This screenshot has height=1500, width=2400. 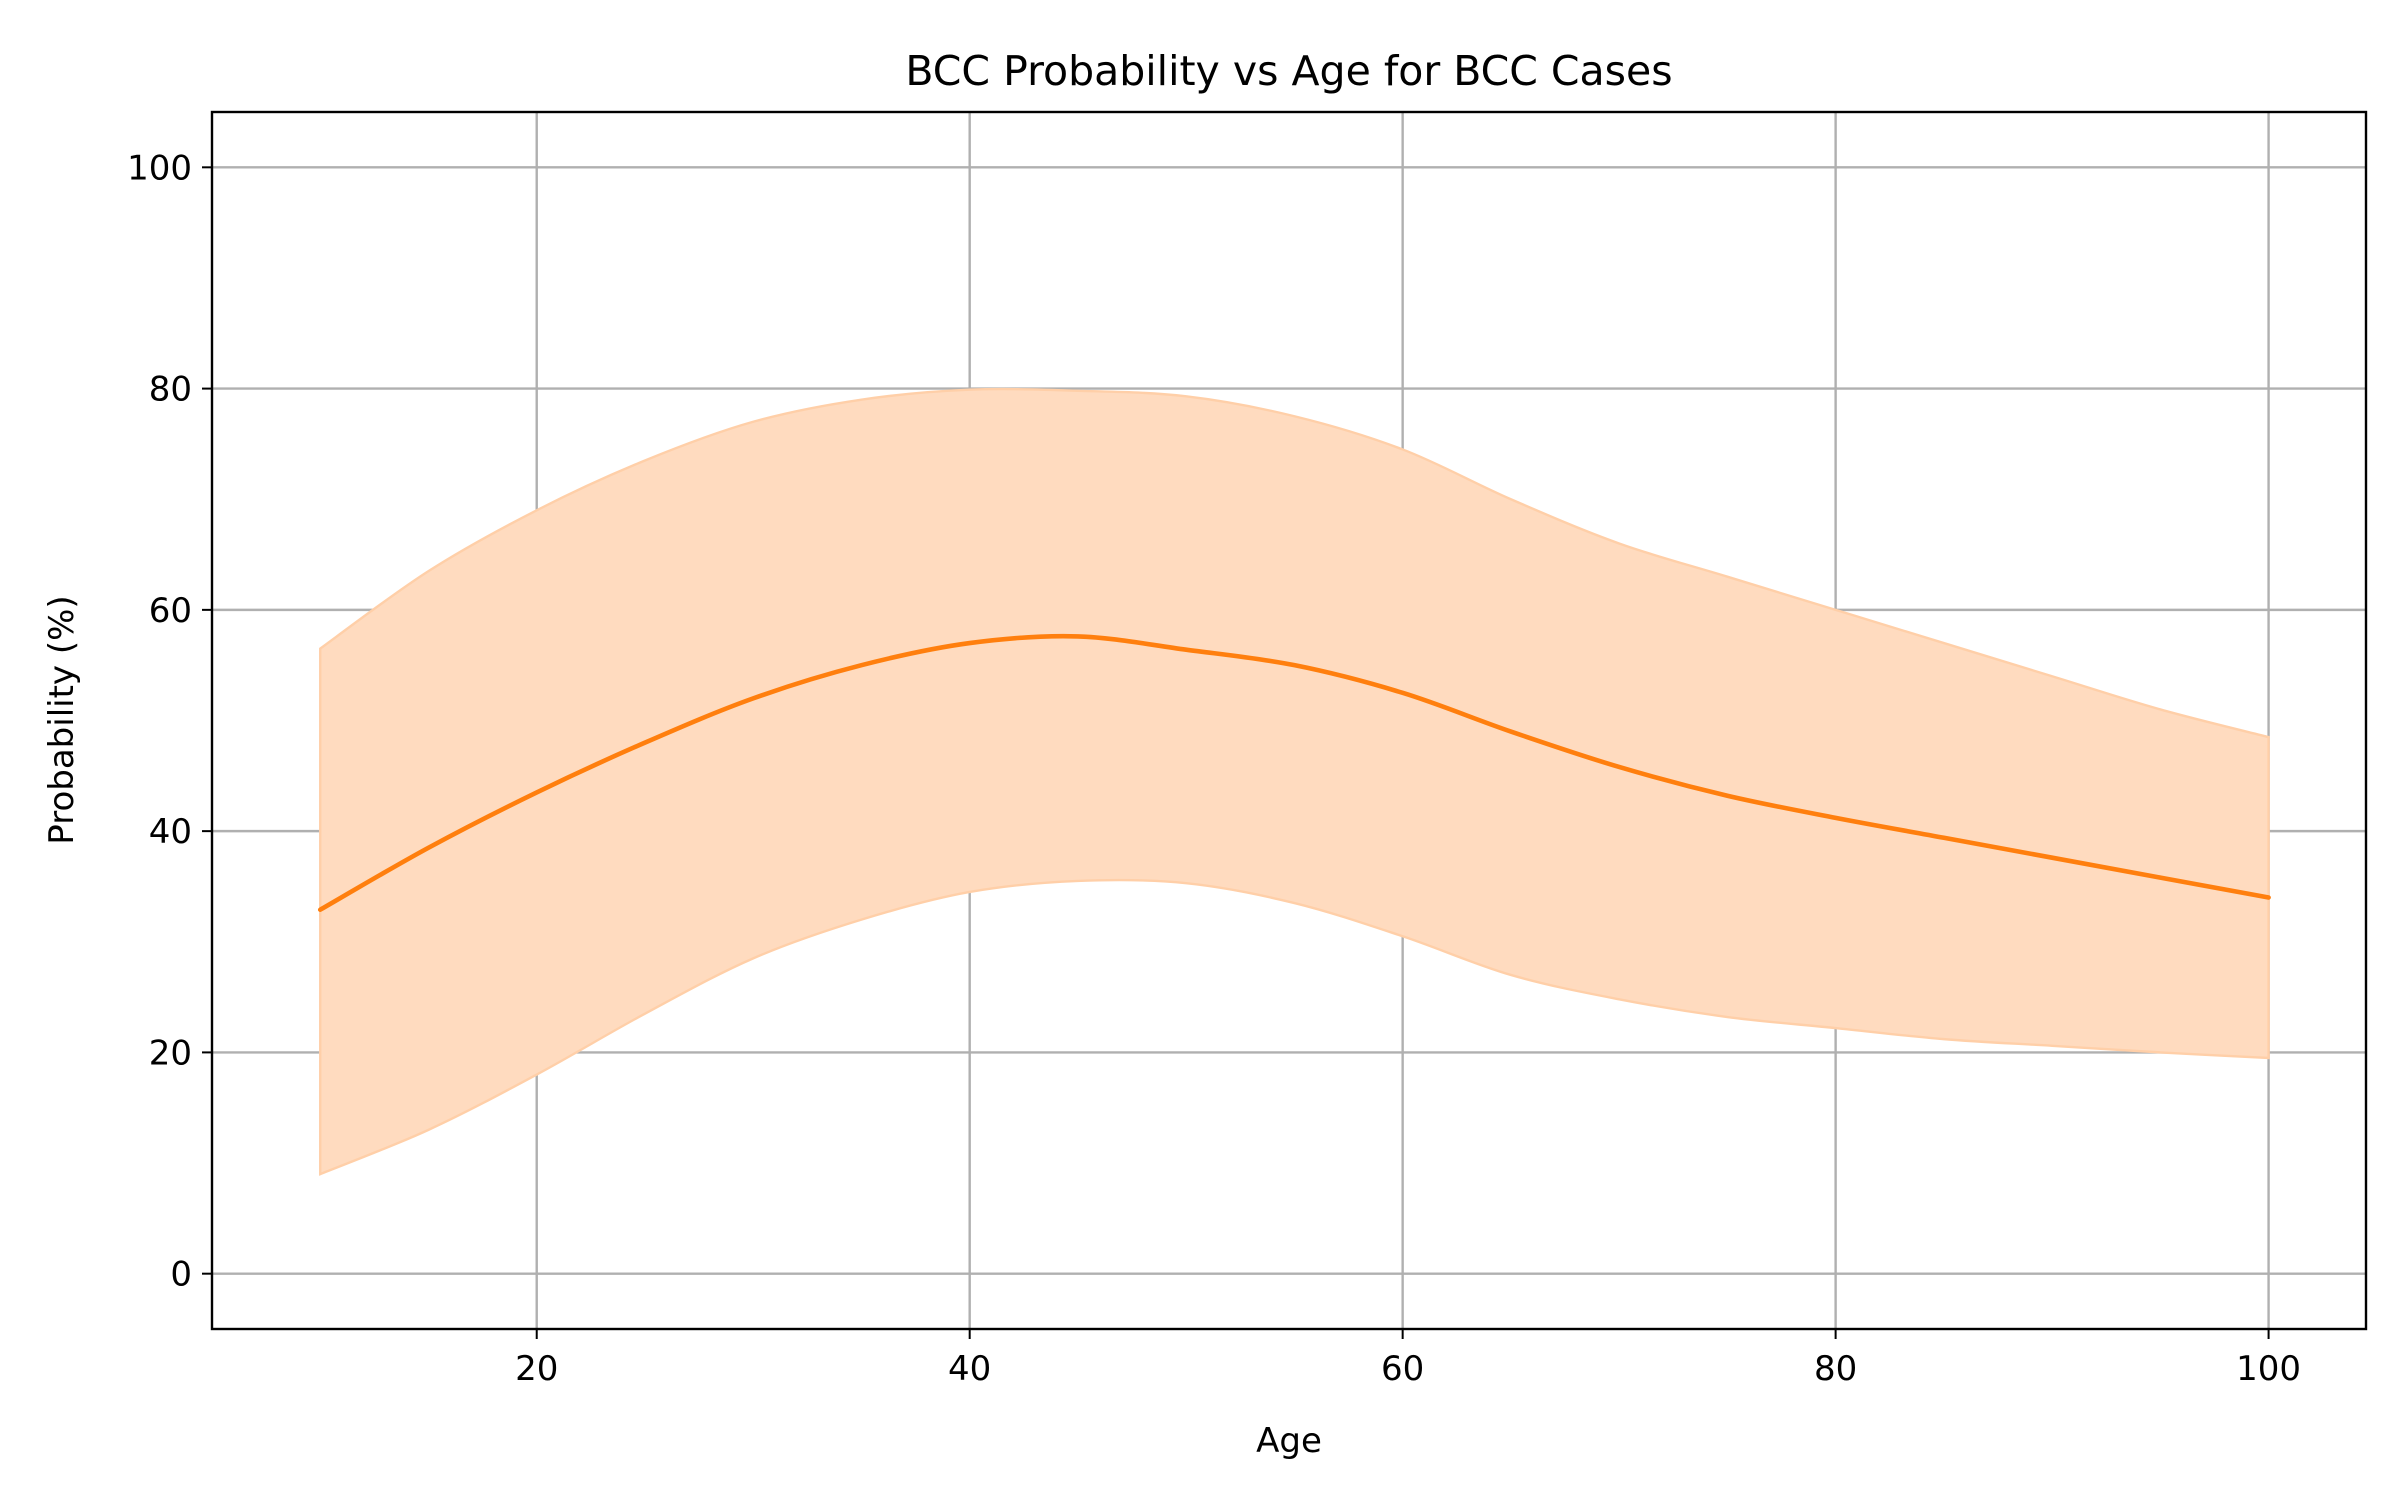 What do you see at coordinates (2268, 1369) in the screenshot?
I see `x-tick-label: 100` at bounding box center [2268, 1369].